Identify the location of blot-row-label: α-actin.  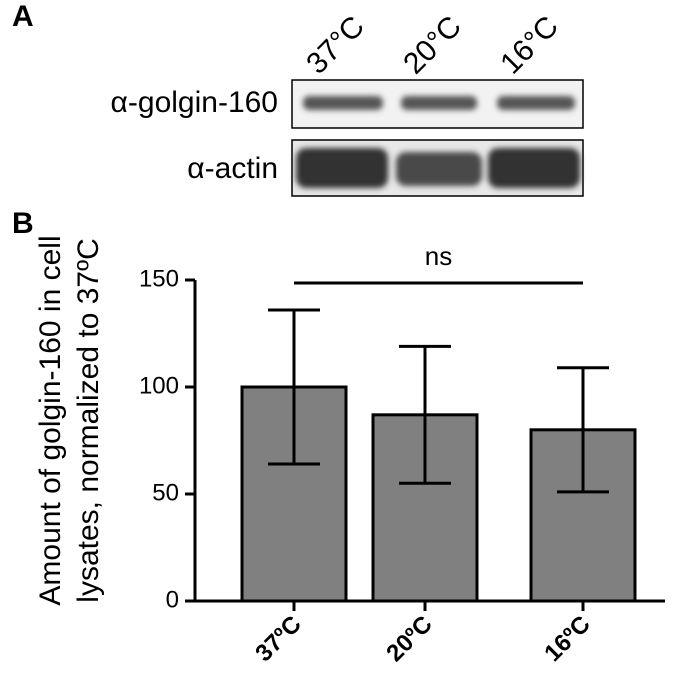
(232, 168).